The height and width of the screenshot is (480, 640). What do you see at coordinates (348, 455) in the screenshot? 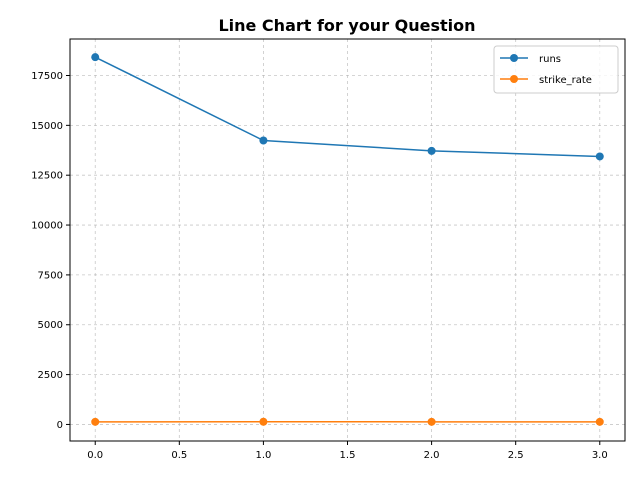
I see `x-tick-label: 1.5` at bounding box center [348, 455].